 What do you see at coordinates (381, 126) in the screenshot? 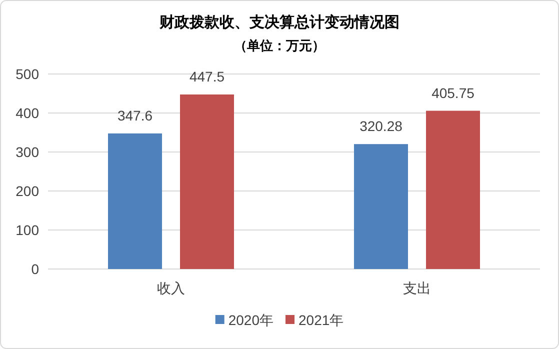
I see `data-label: 320.28` at bounding box center [381, 126].